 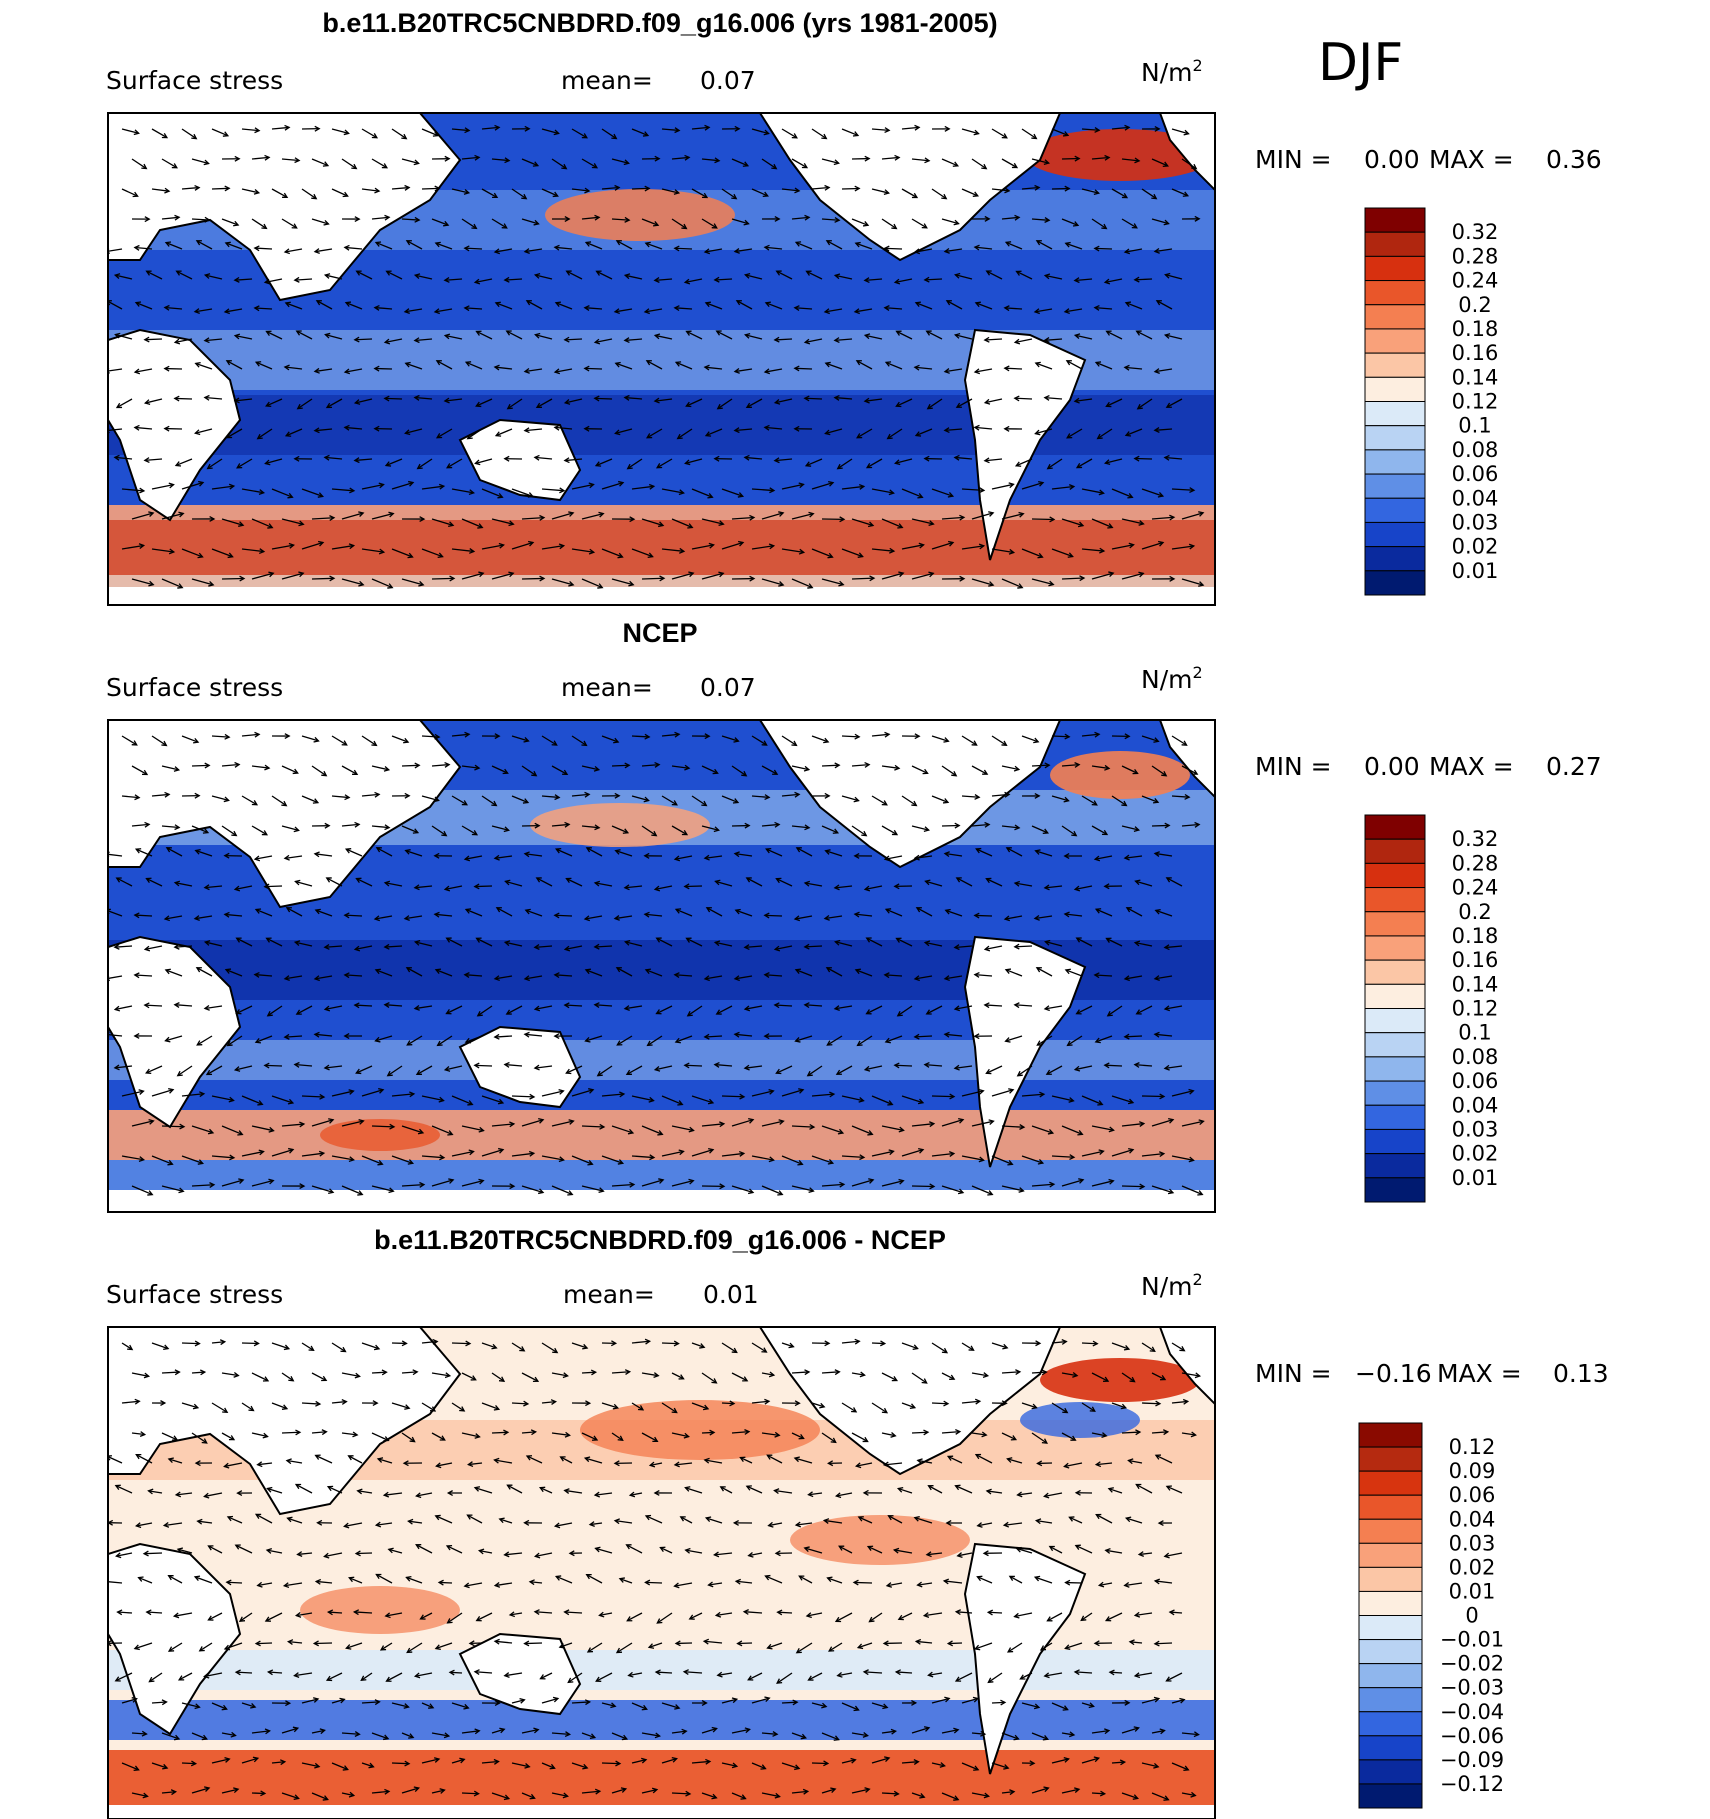 What do you see at coordinates (1475, 353) in the screenshot?
I see `colorbar-tick-label: 0.16` at bounding box center [1475, 353].